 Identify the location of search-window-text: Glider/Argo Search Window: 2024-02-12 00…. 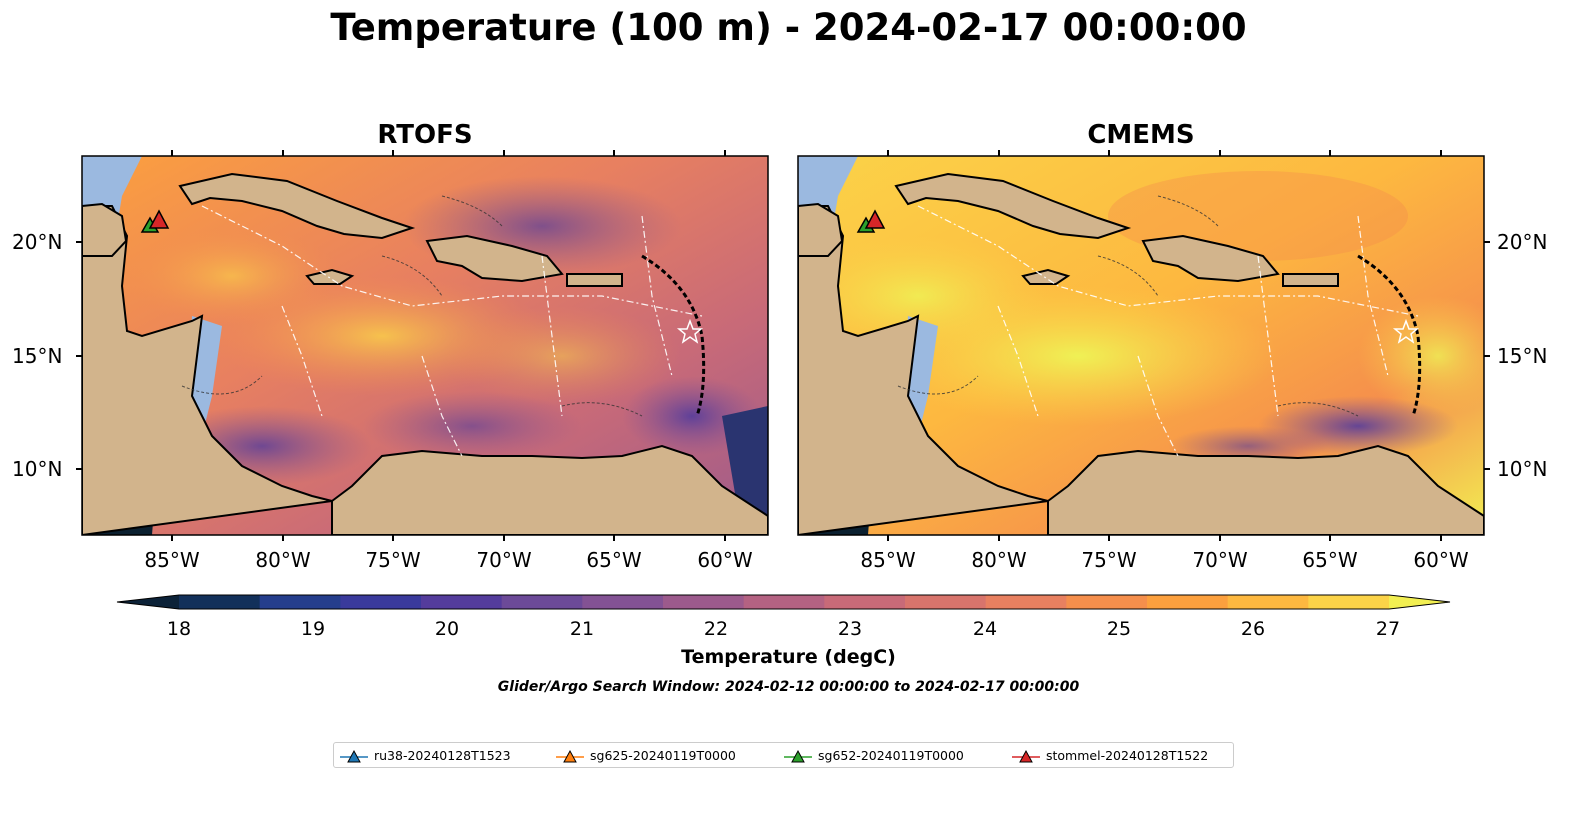
(788, 687).